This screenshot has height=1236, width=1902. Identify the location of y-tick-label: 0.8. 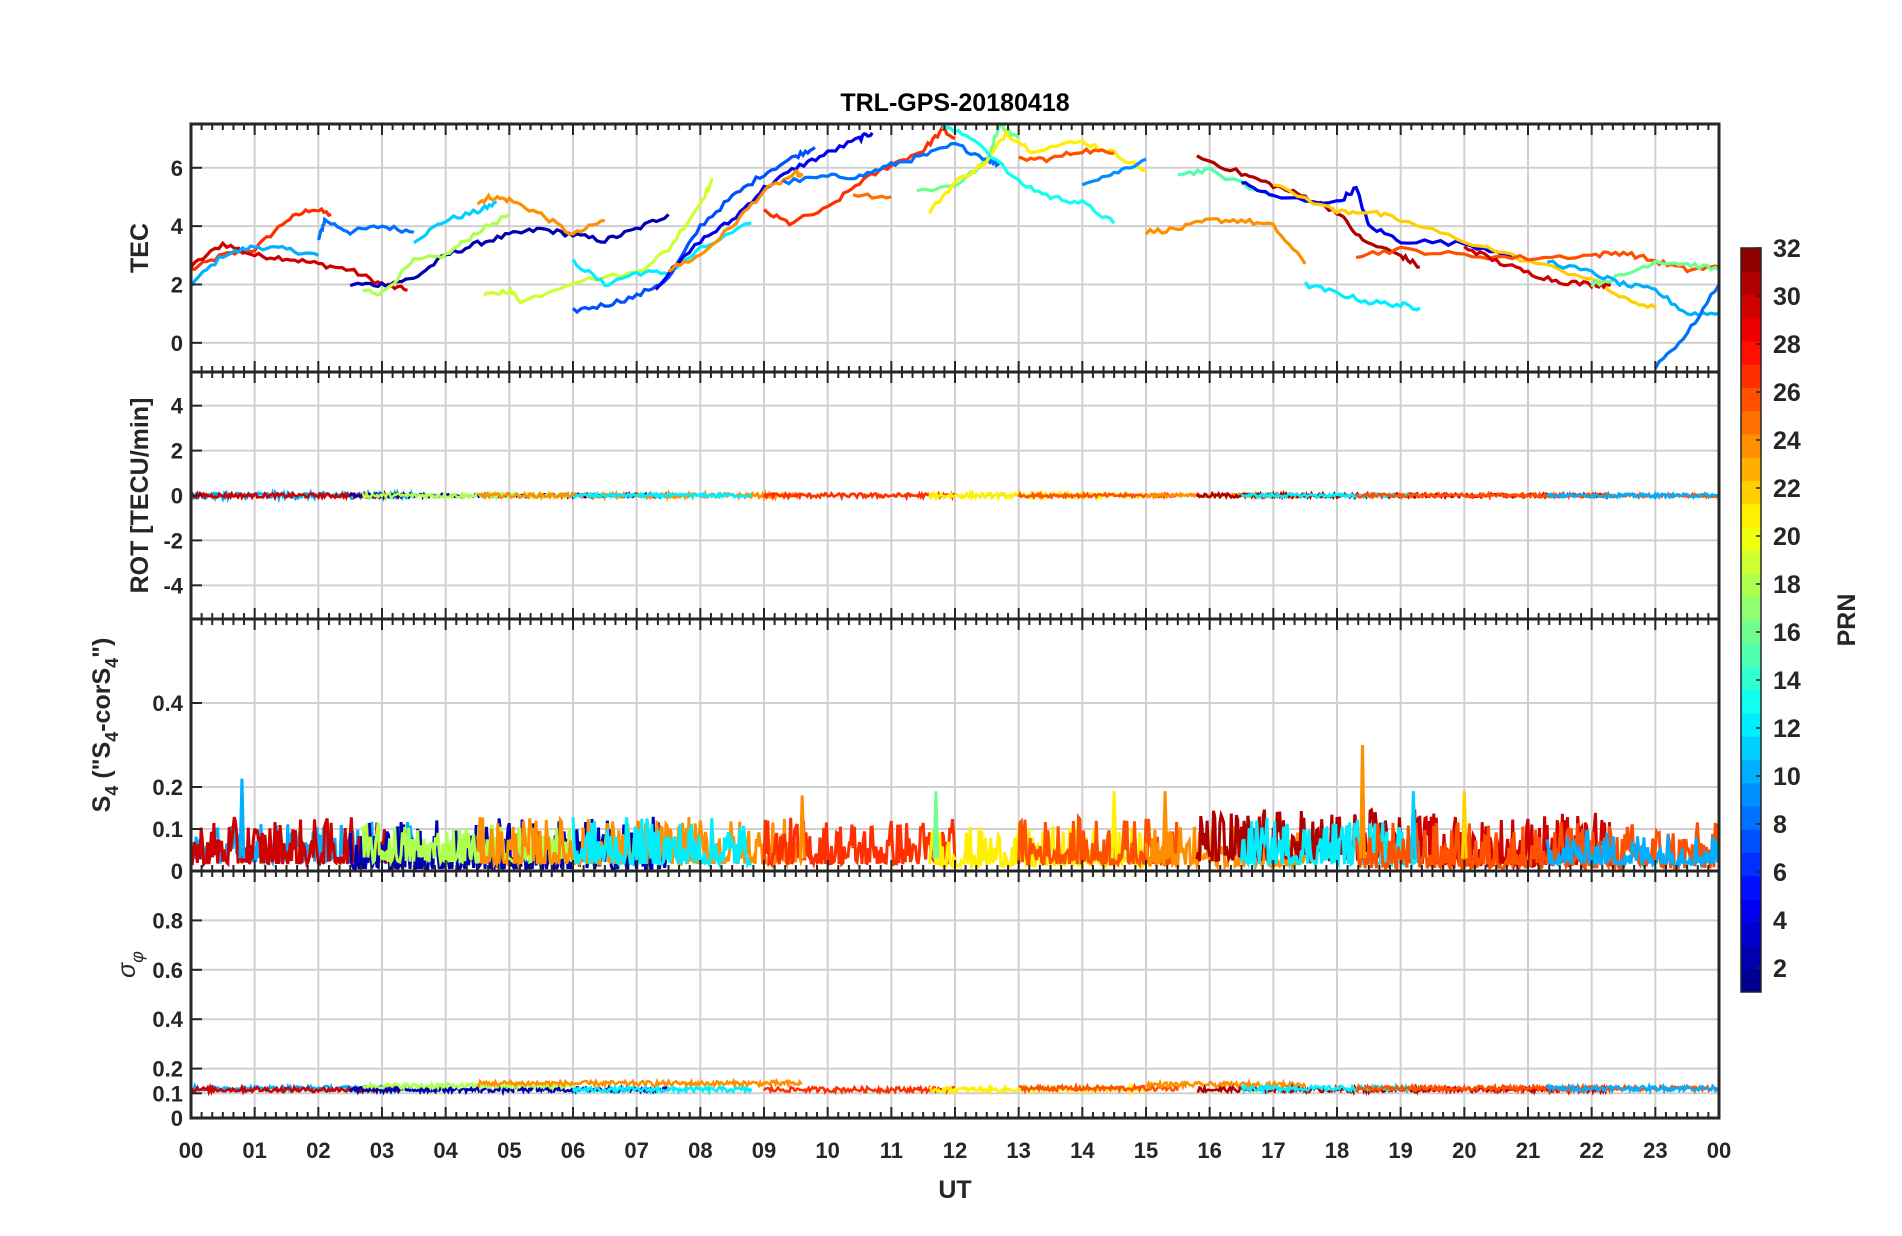
(167, 920).